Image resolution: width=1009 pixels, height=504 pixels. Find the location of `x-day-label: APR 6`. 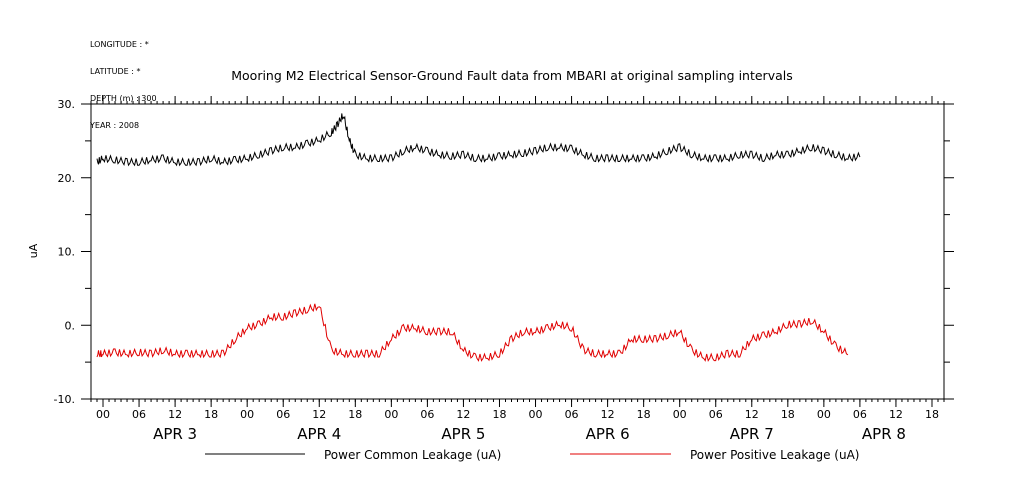

x-day-label: APR 6 is located at coordinates (608, 434).